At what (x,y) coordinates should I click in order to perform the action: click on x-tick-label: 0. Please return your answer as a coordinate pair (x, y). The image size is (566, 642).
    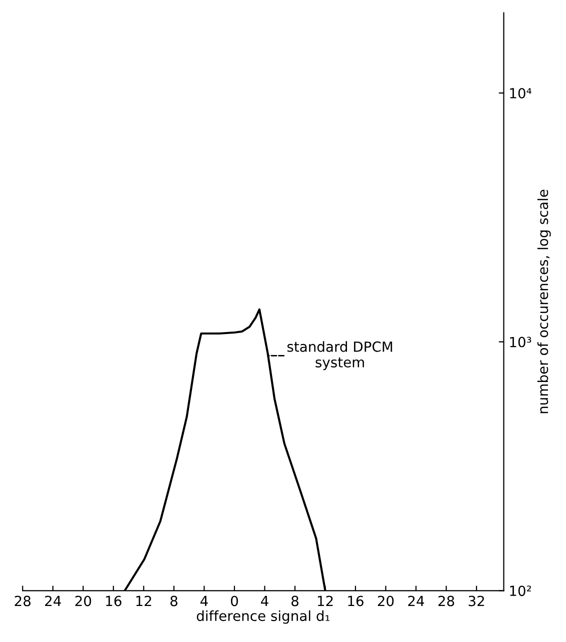
    Looking at the image, I should click on (234, 601).